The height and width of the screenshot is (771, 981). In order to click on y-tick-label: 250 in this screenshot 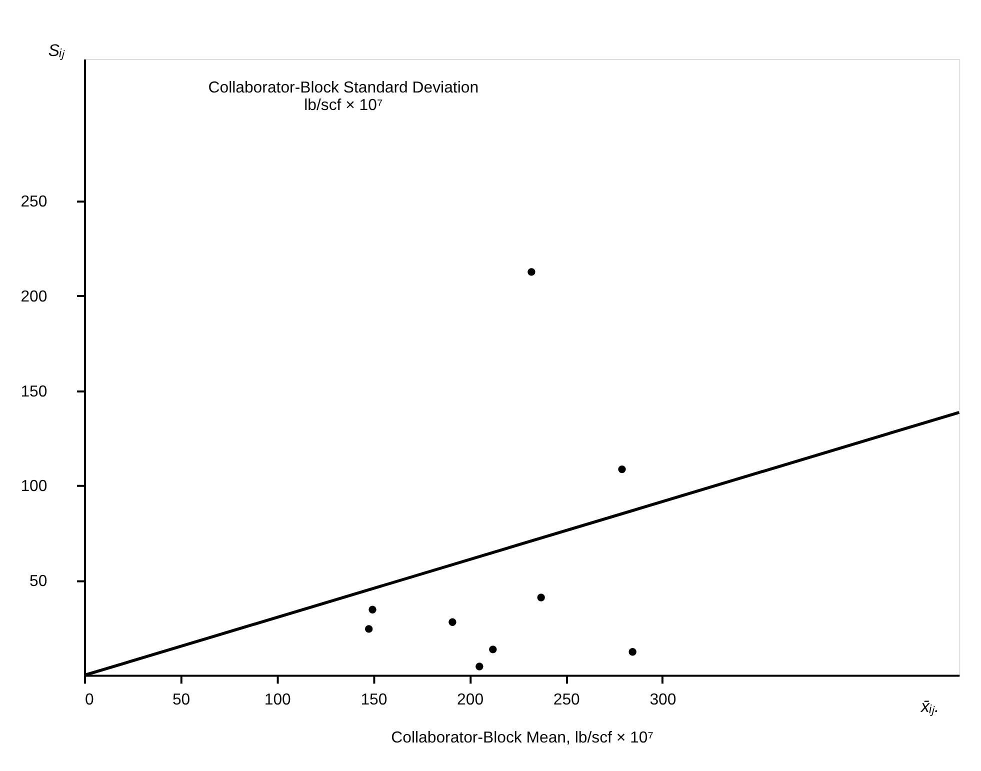, I will do `click(34, 202)`.